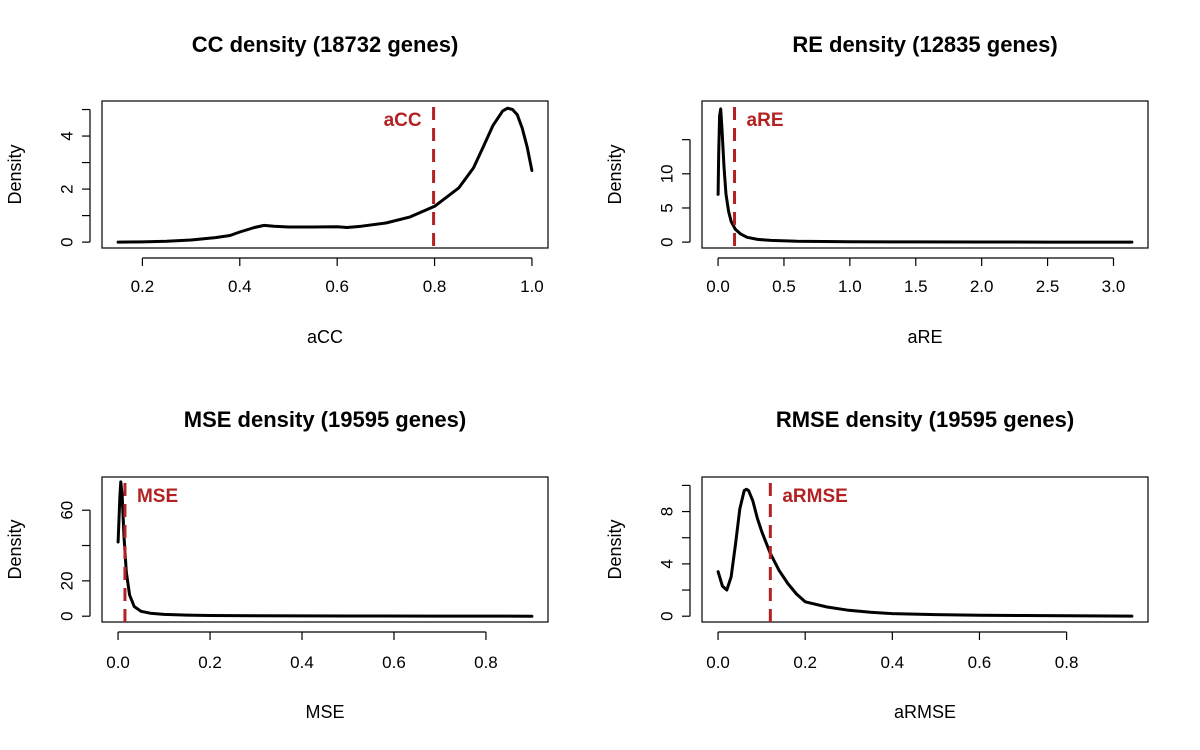 The width and height of the screenshot is (1200, 750). What do you see at coordinates (1114, 286) in the screenshot?
I see `x-tick-label: 3.0` at bounding box center [1114, 286].